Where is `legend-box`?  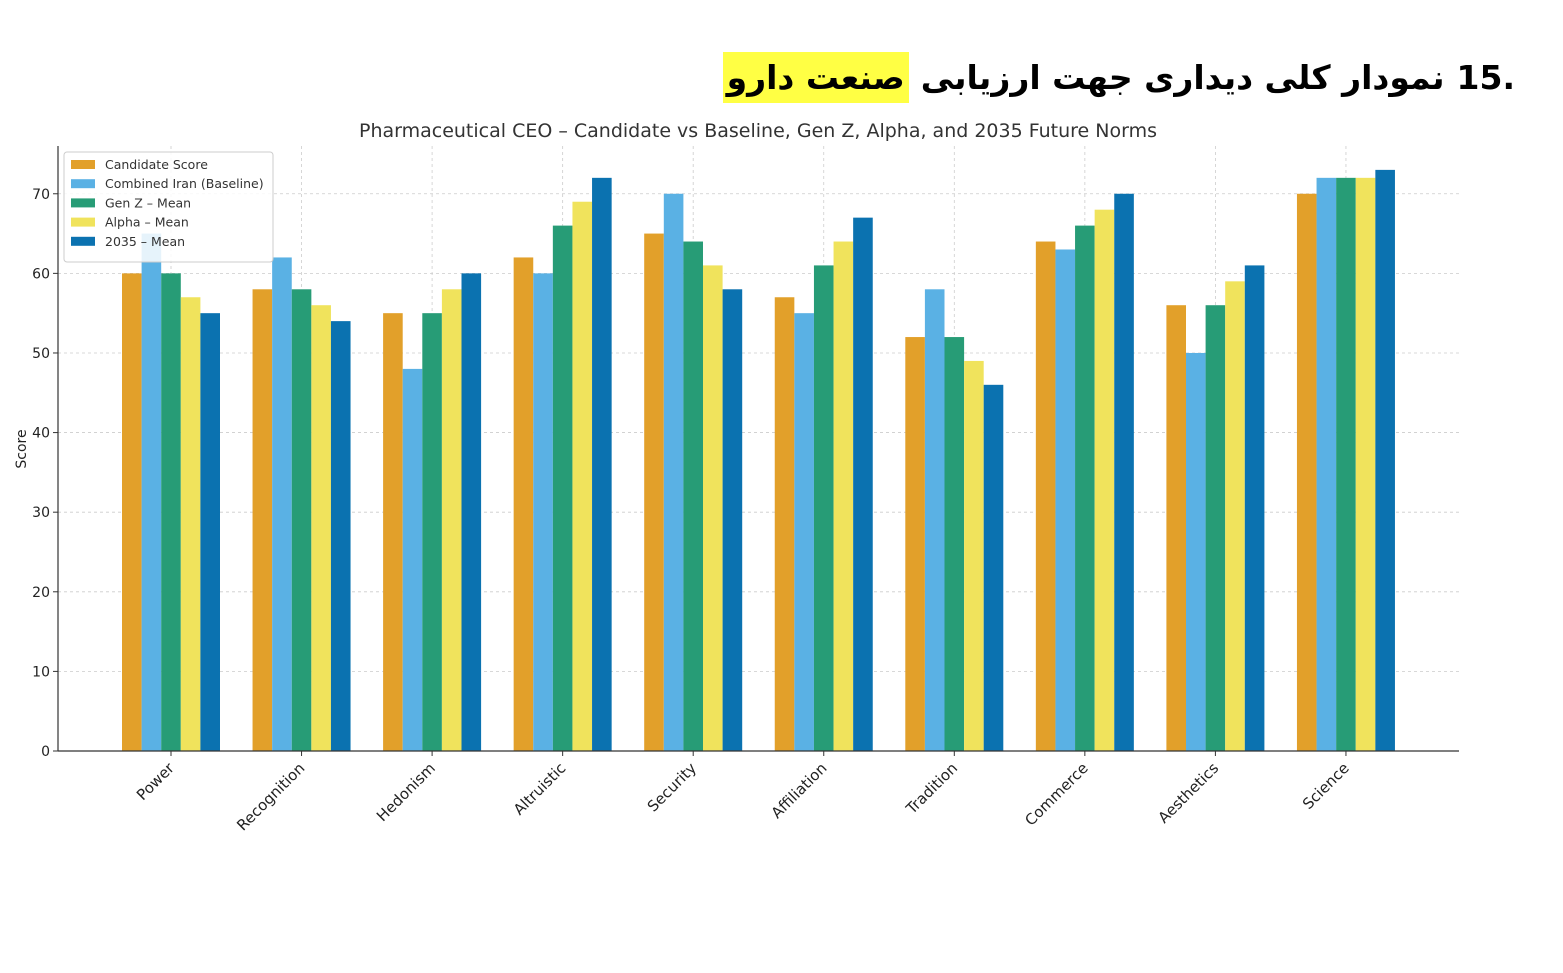
legend-box is located at coordinates (168, 207).